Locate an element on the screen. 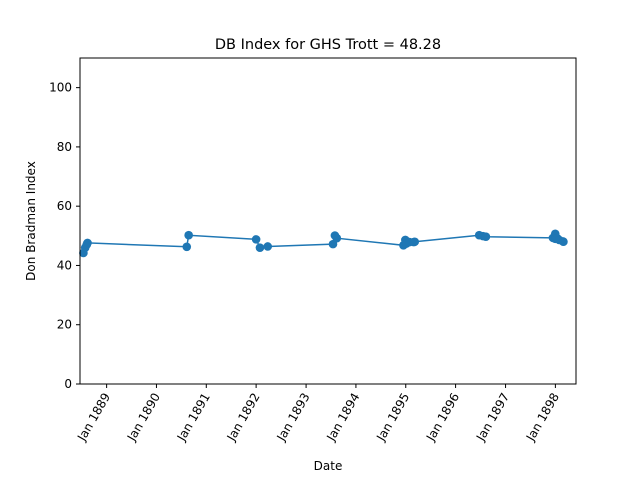 Image resolution: width=640 pixels, height=480 pixels. x-tick-label: Jan 1890 is located at coordinates (143, 418).